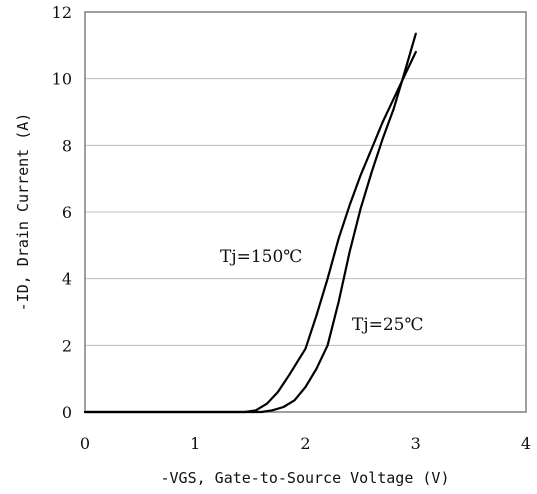  What do you see at coordinates (67, 212) in the screenshot?
I see `y-tick-label: 6` at bounding box center [67, 212].